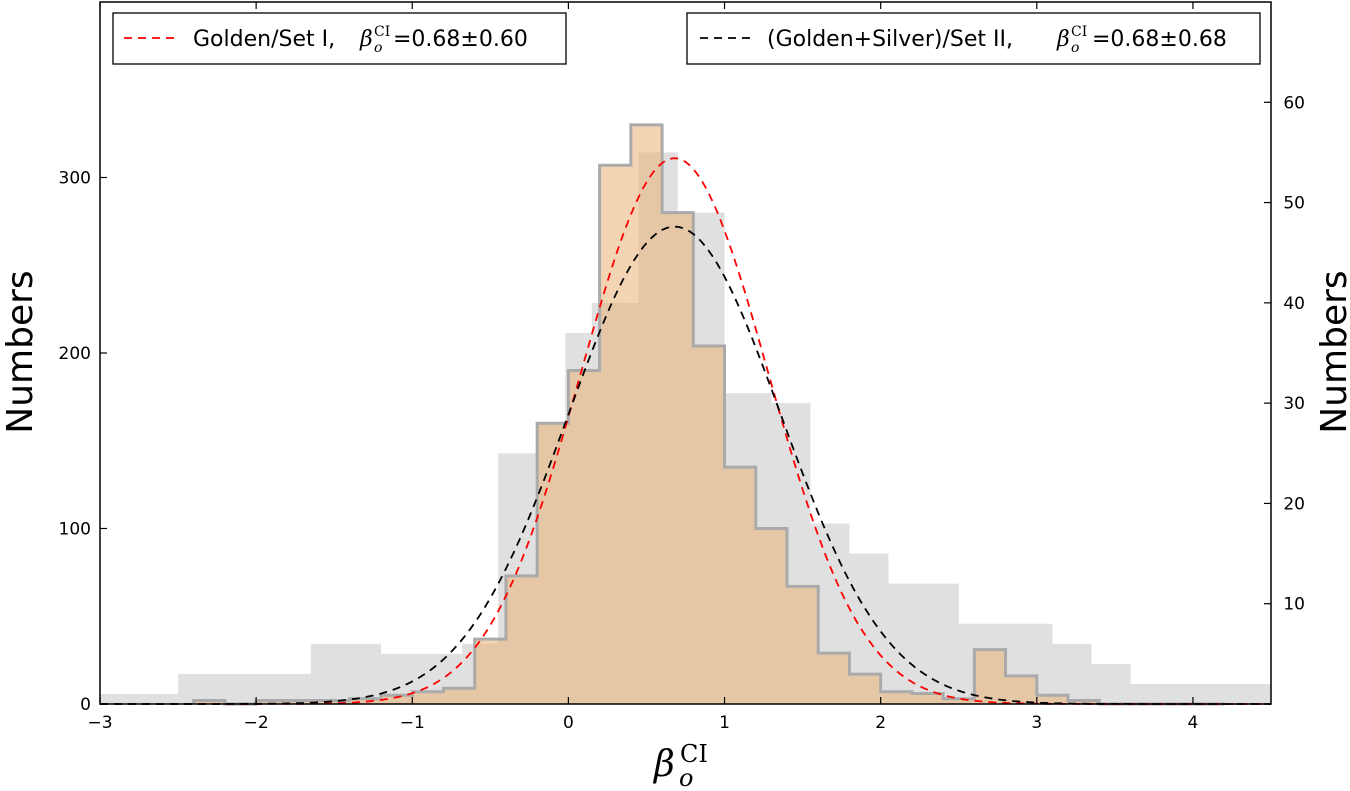 The image size is (1350, 791). I want to click on x-tick-label: −2, so click(256, 723).